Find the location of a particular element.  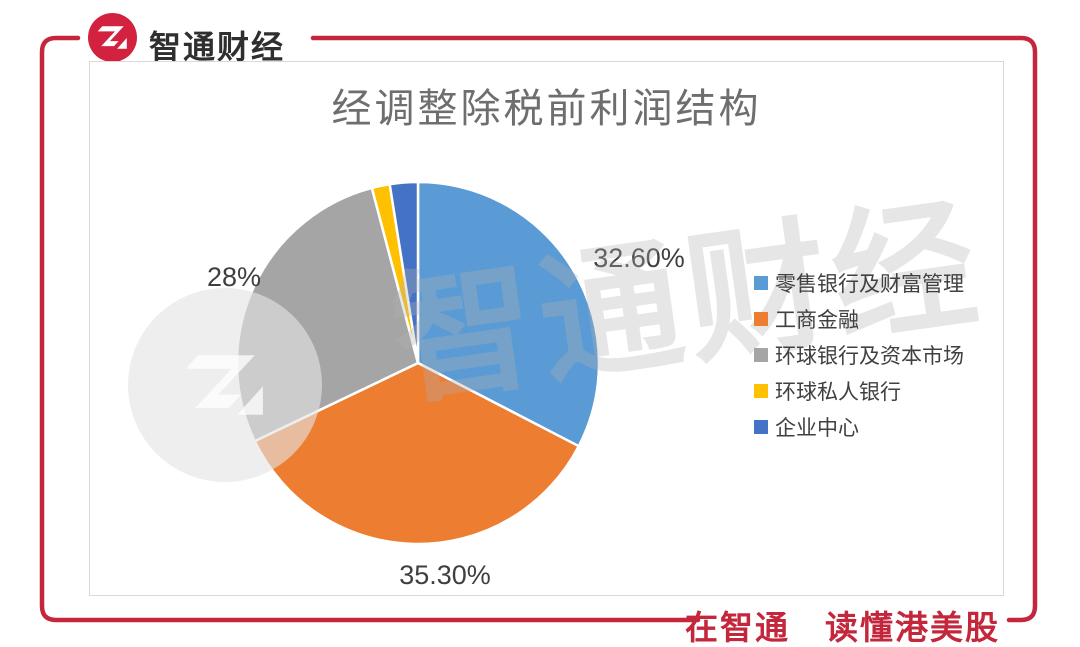

legend-label: 企业中心 is located at coordinates (817, 428).